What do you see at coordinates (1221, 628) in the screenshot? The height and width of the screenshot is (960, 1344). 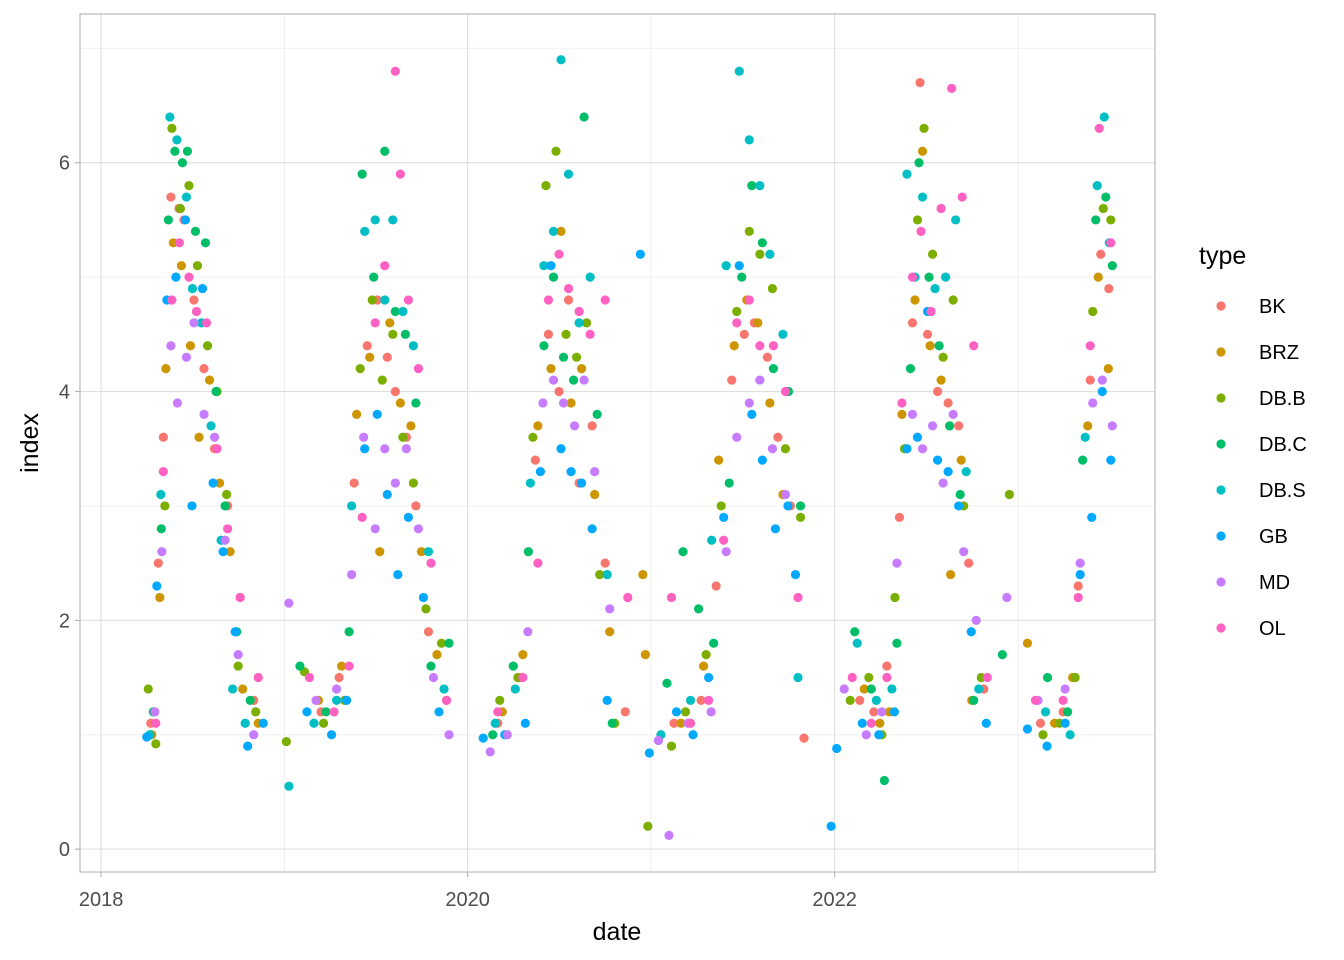 I see `legend-key-ol` at bounding box center [1221, 628].